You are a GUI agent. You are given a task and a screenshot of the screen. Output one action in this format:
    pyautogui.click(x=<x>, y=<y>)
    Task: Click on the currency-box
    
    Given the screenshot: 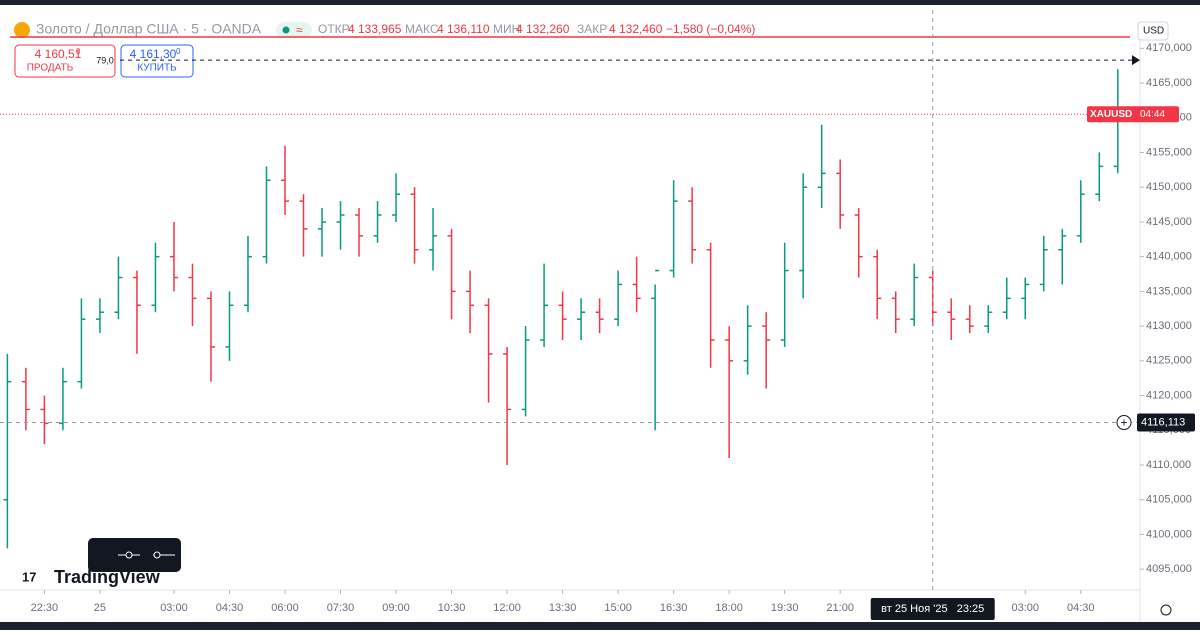 What is the action you would take?
    pyautogui.click(x=1153, y=31)
    